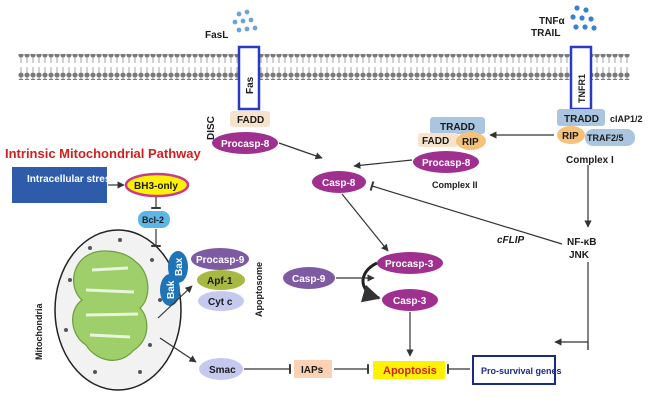  Describe the element at coordinates (370, 282) in the screenshot. I see `activation-curved-arrow` at that location.